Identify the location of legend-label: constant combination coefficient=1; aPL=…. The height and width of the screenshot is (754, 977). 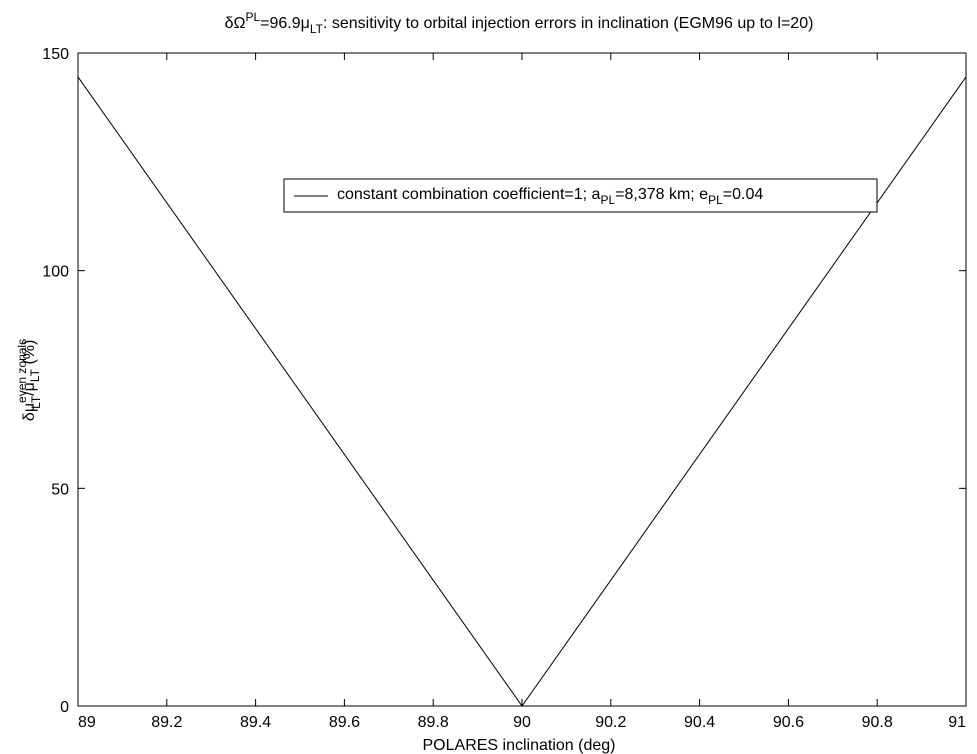
(550, 196).